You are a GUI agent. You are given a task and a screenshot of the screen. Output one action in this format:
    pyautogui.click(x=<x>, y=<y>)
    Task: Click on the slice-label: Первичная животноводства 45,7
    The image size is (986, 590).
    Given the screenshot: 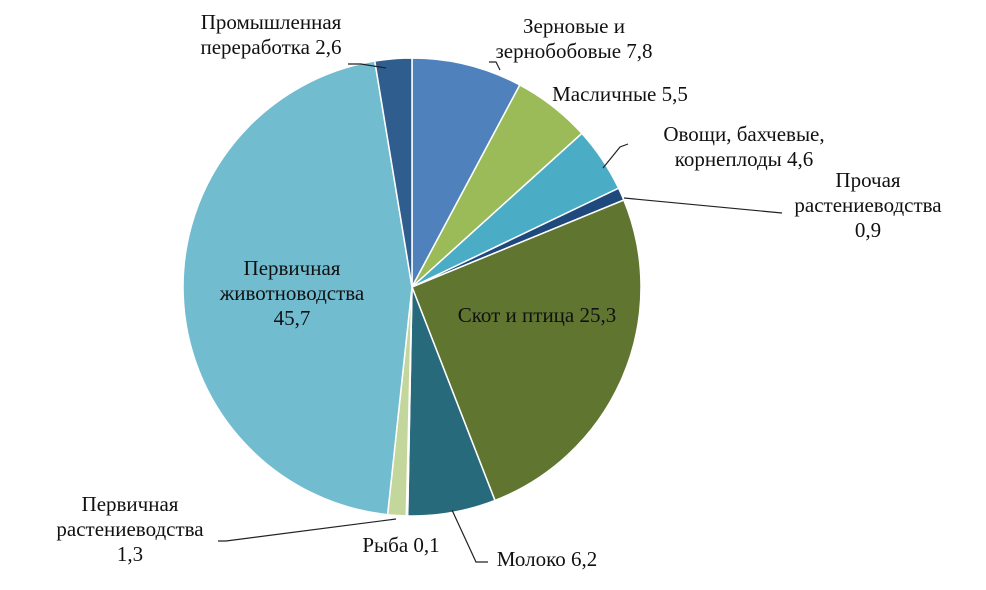 What is the action you would take?
    pyautogui.click(x=292, y=293)
    